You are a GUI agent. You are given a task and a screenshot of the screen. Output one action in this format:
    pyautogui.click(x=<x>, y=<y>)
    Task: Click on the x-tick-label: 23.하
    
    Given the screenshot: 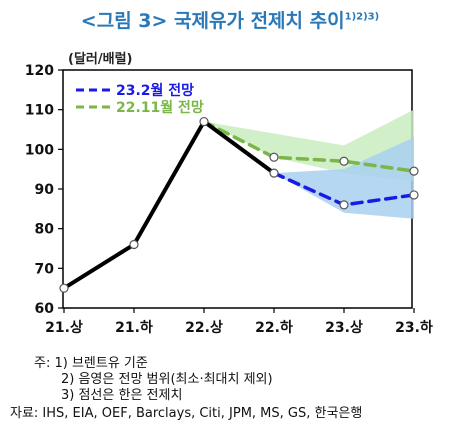 What is the action you would take?
    pyautogui.click(x=414, y=327)
    